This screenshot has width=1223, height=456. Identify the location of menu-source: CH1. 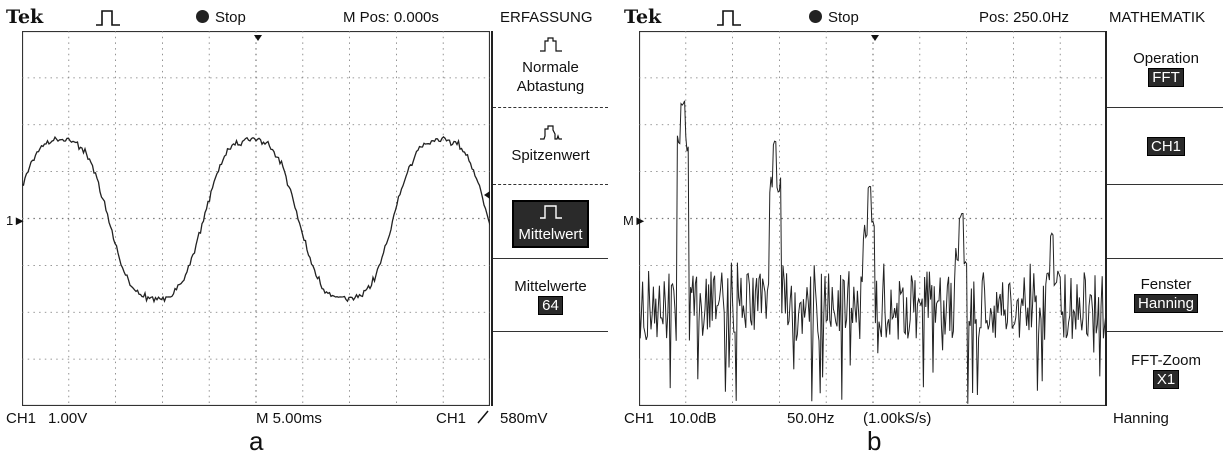
(1165, 146).